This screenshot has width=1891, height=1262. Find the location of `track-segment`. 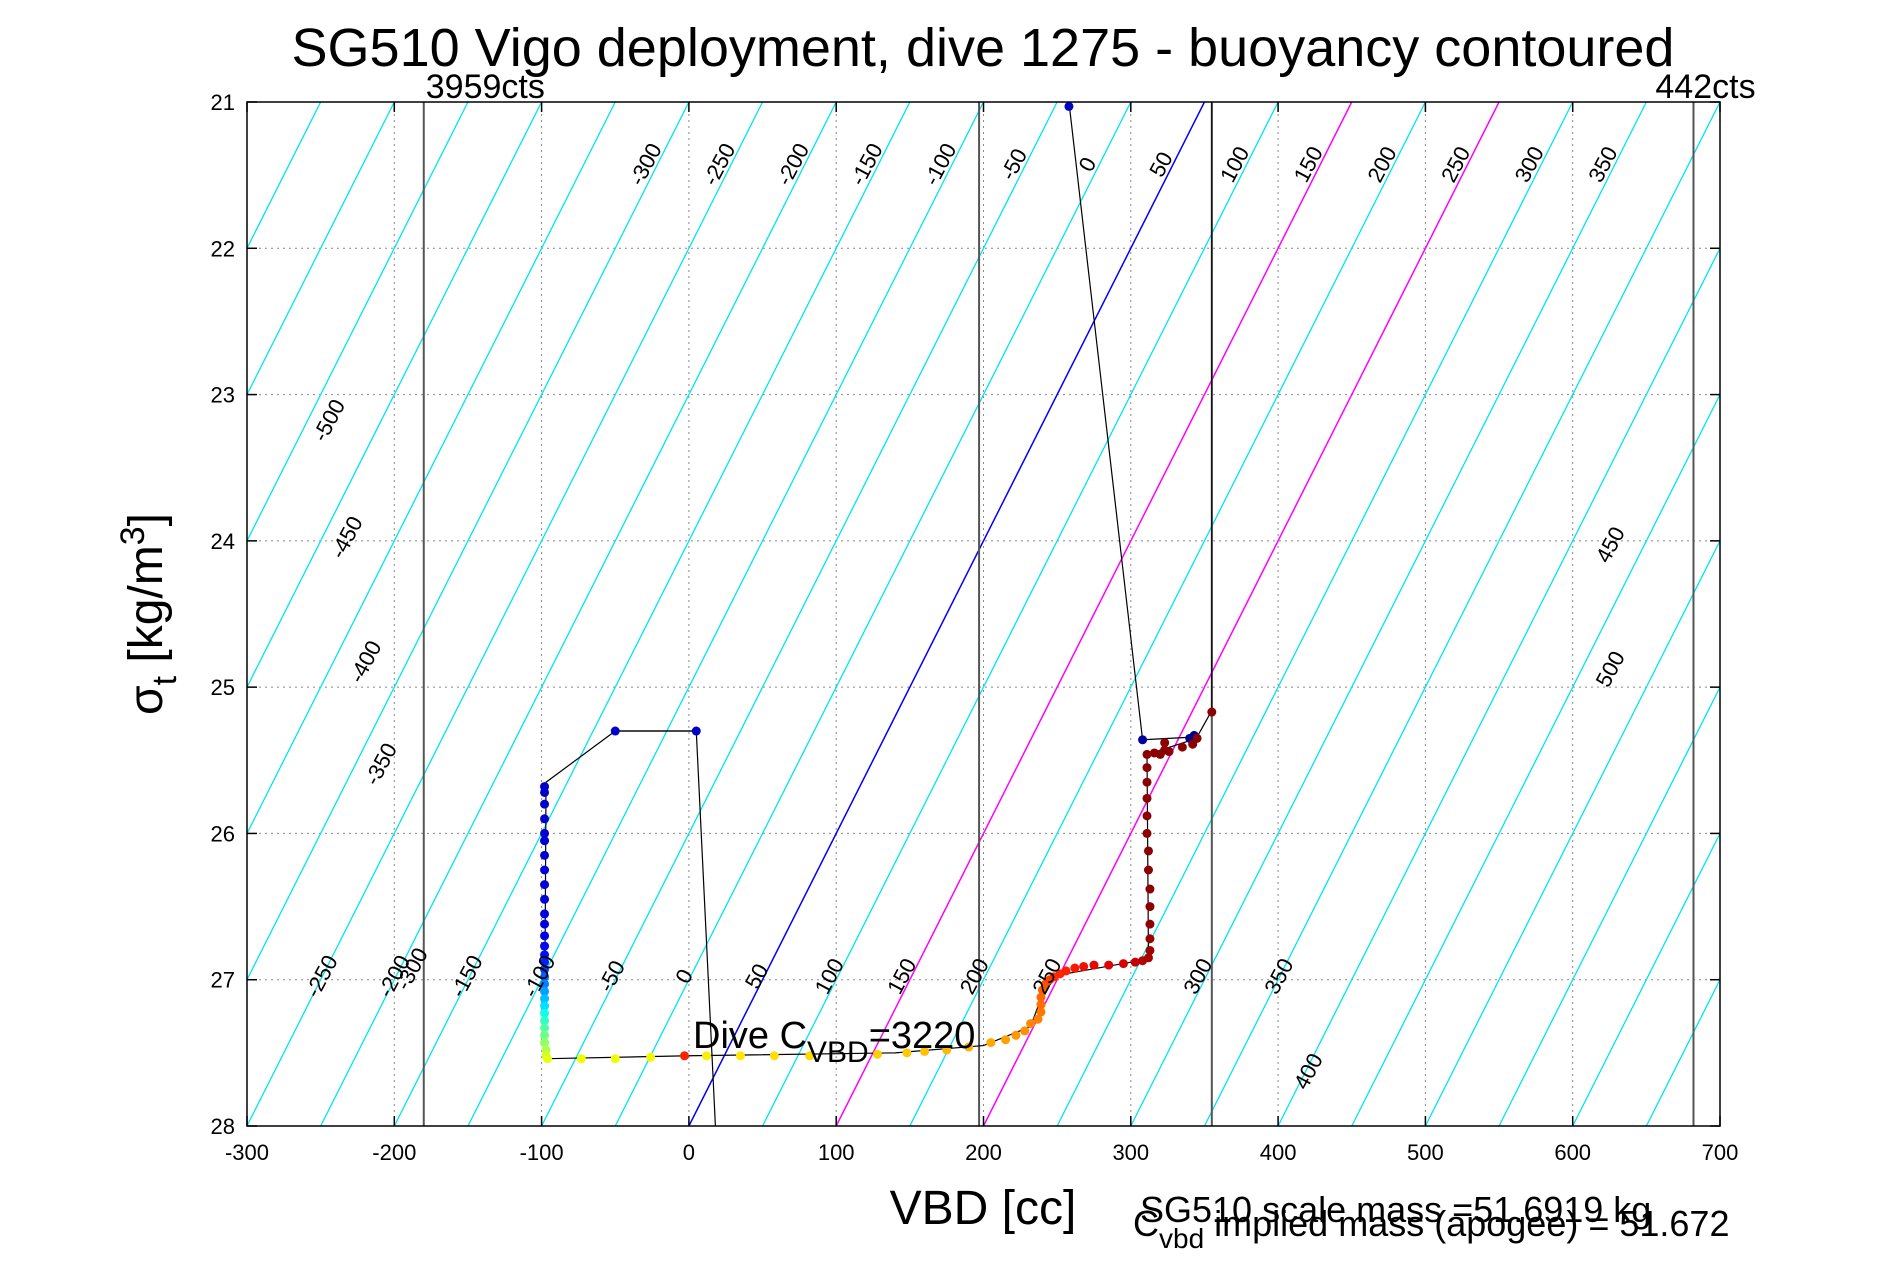

track-segment is located at coordinates (1140, 421).